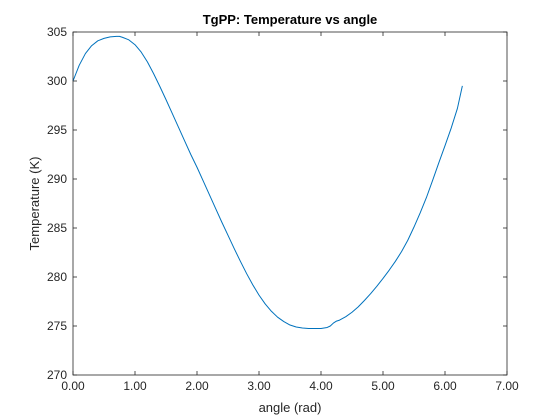 The height and width of the screenshot is (420, 560). I want to click on x-axis-label: angle (rad), so click(290, 407).